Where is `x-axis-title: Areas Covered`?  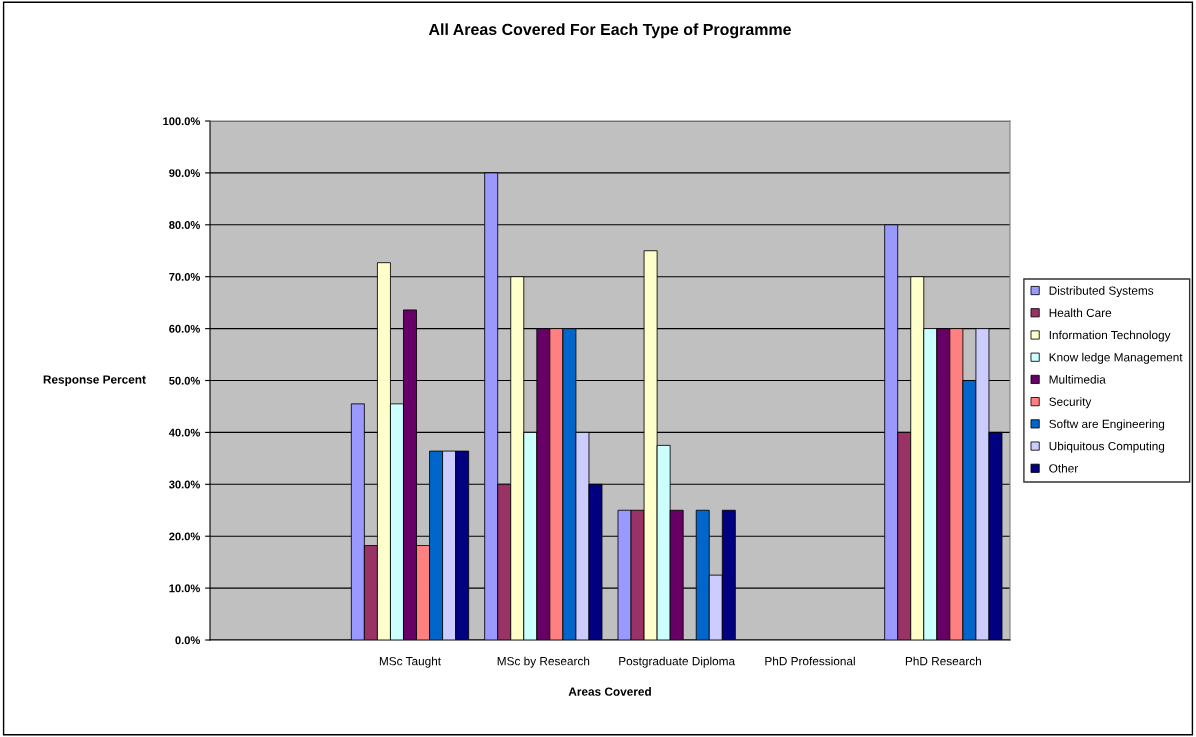 x-axis-title: Areas Covered is located at coordinates (609, 691).